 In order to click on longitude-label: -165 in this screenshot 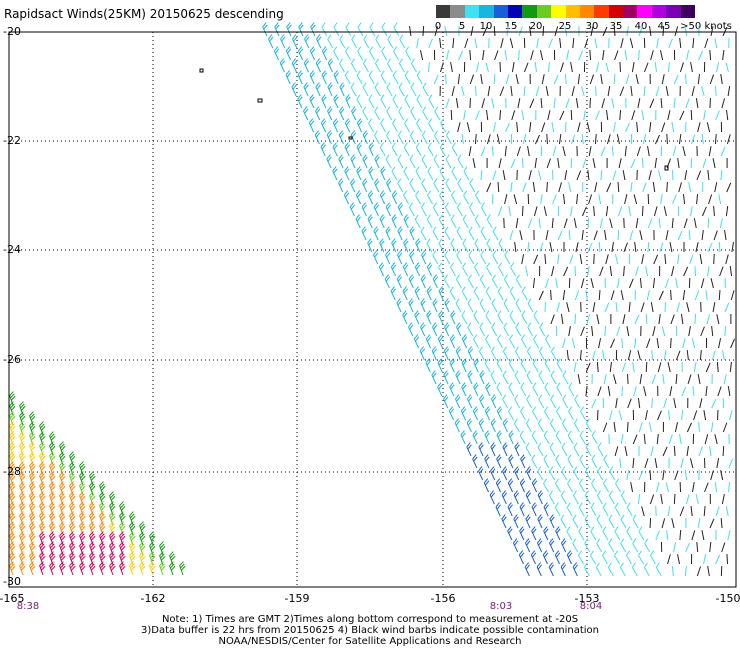, I will do `click(12, 598)`.